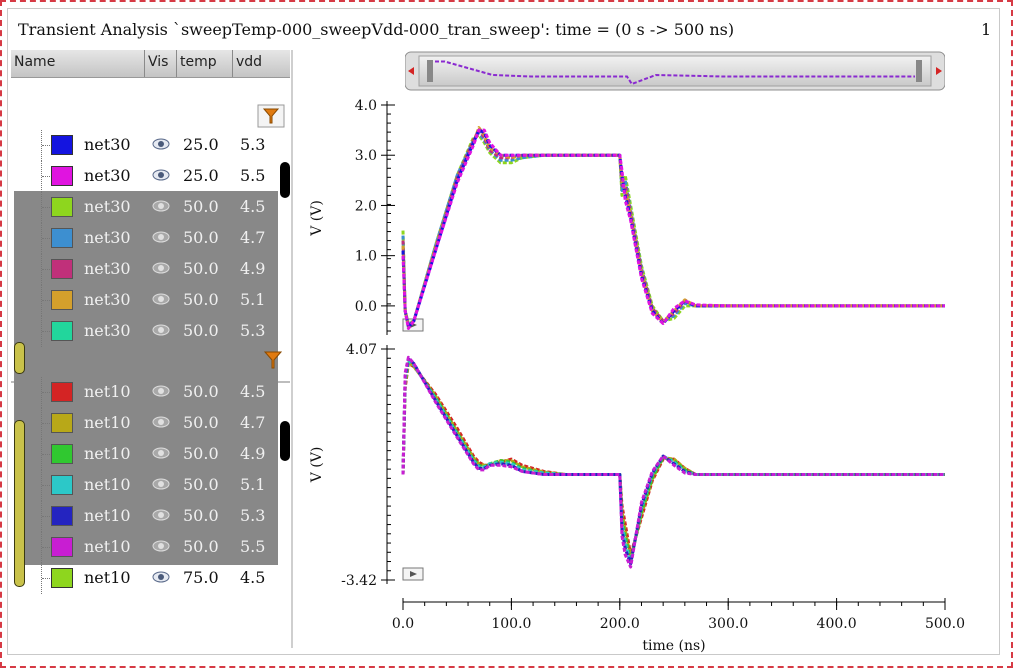  I want to click on corner-index: 1, so click(986, 29).